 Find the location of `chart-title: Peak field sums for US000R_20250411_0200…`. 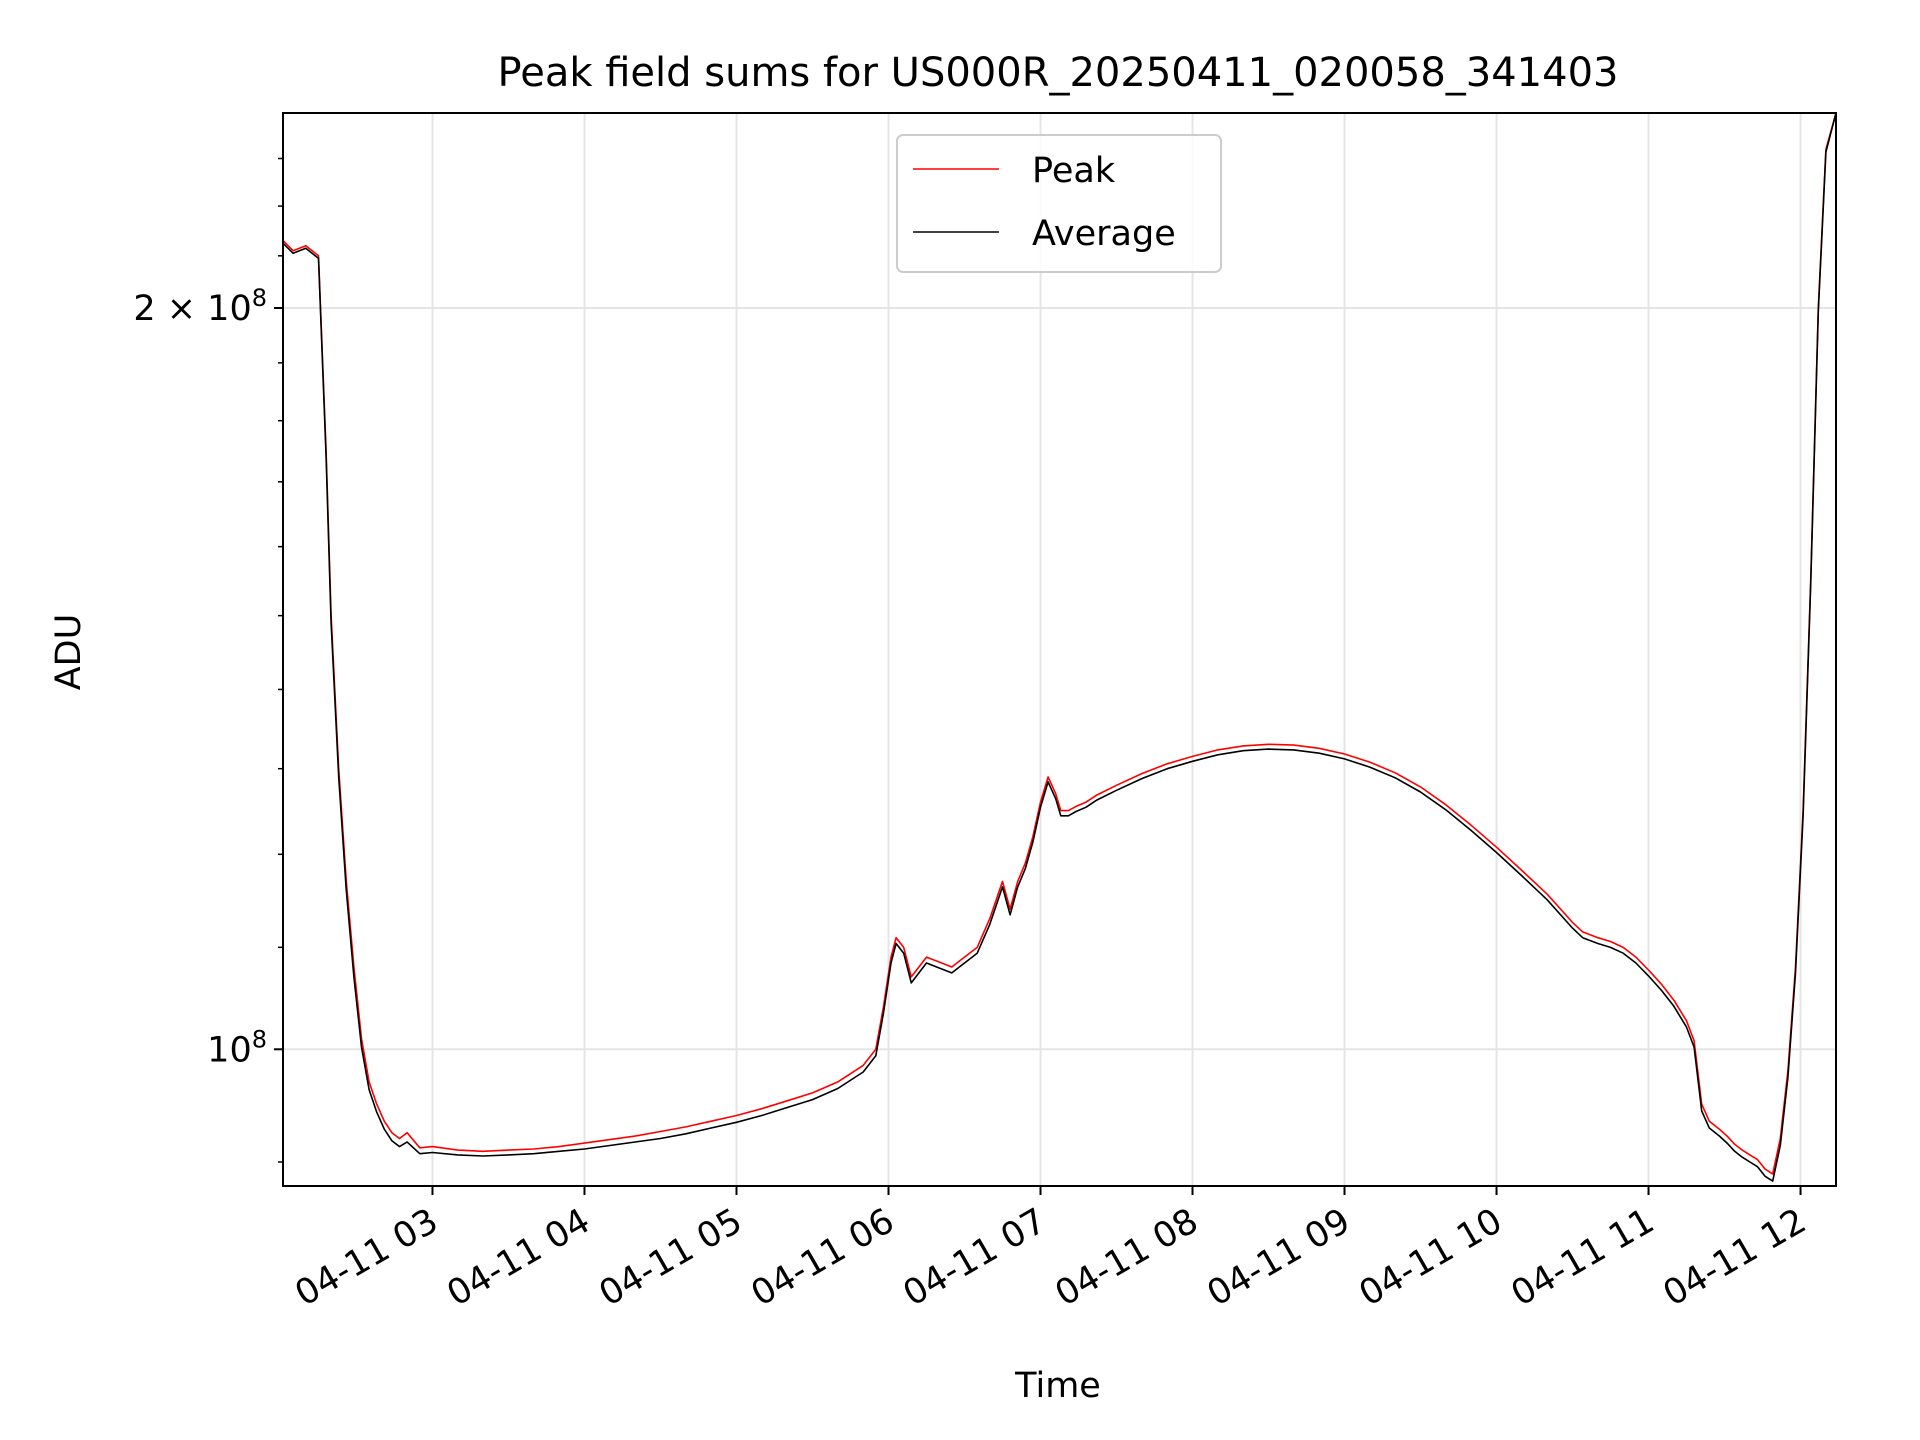

chart-title: Peak field sums for US000R_20250411_0200… is located at coordinates (1058, 73).